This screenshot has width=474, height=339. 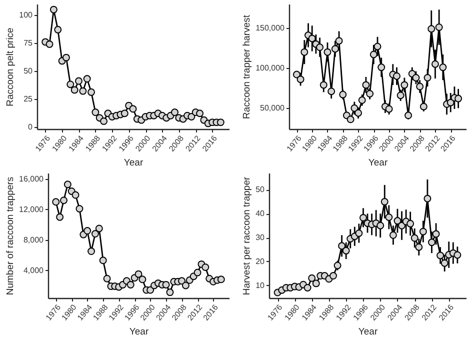 What do you see at coordinates (33, 239) in the screenshot?
I see `y-tick-label: 8,000` at bounding box center [33, 239].